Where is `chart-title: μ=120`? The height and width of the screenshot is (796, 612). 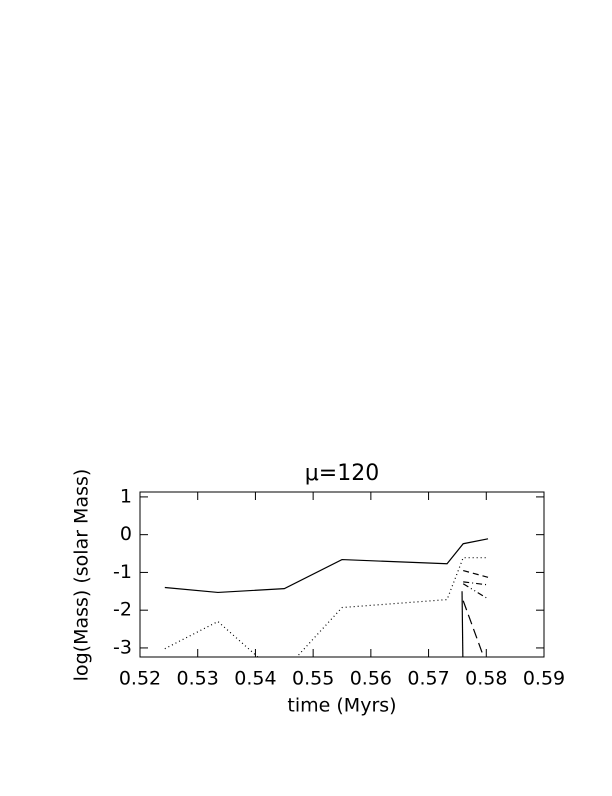 chart-title: μ=120 is located at coordinates (342, 473).